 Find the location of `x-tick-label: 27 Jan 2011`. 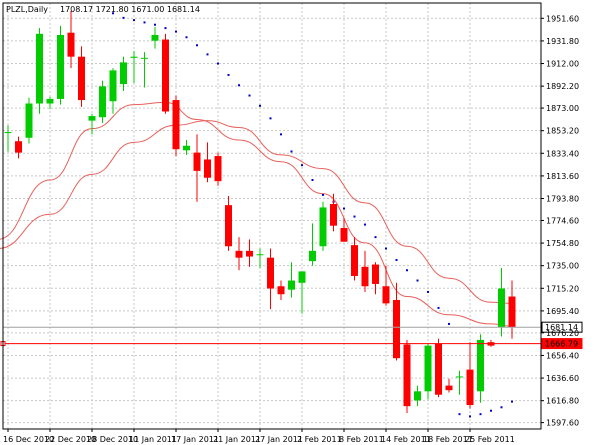

x-tick-label: 27 Jan 2011 is located at coordinates (279, 439).